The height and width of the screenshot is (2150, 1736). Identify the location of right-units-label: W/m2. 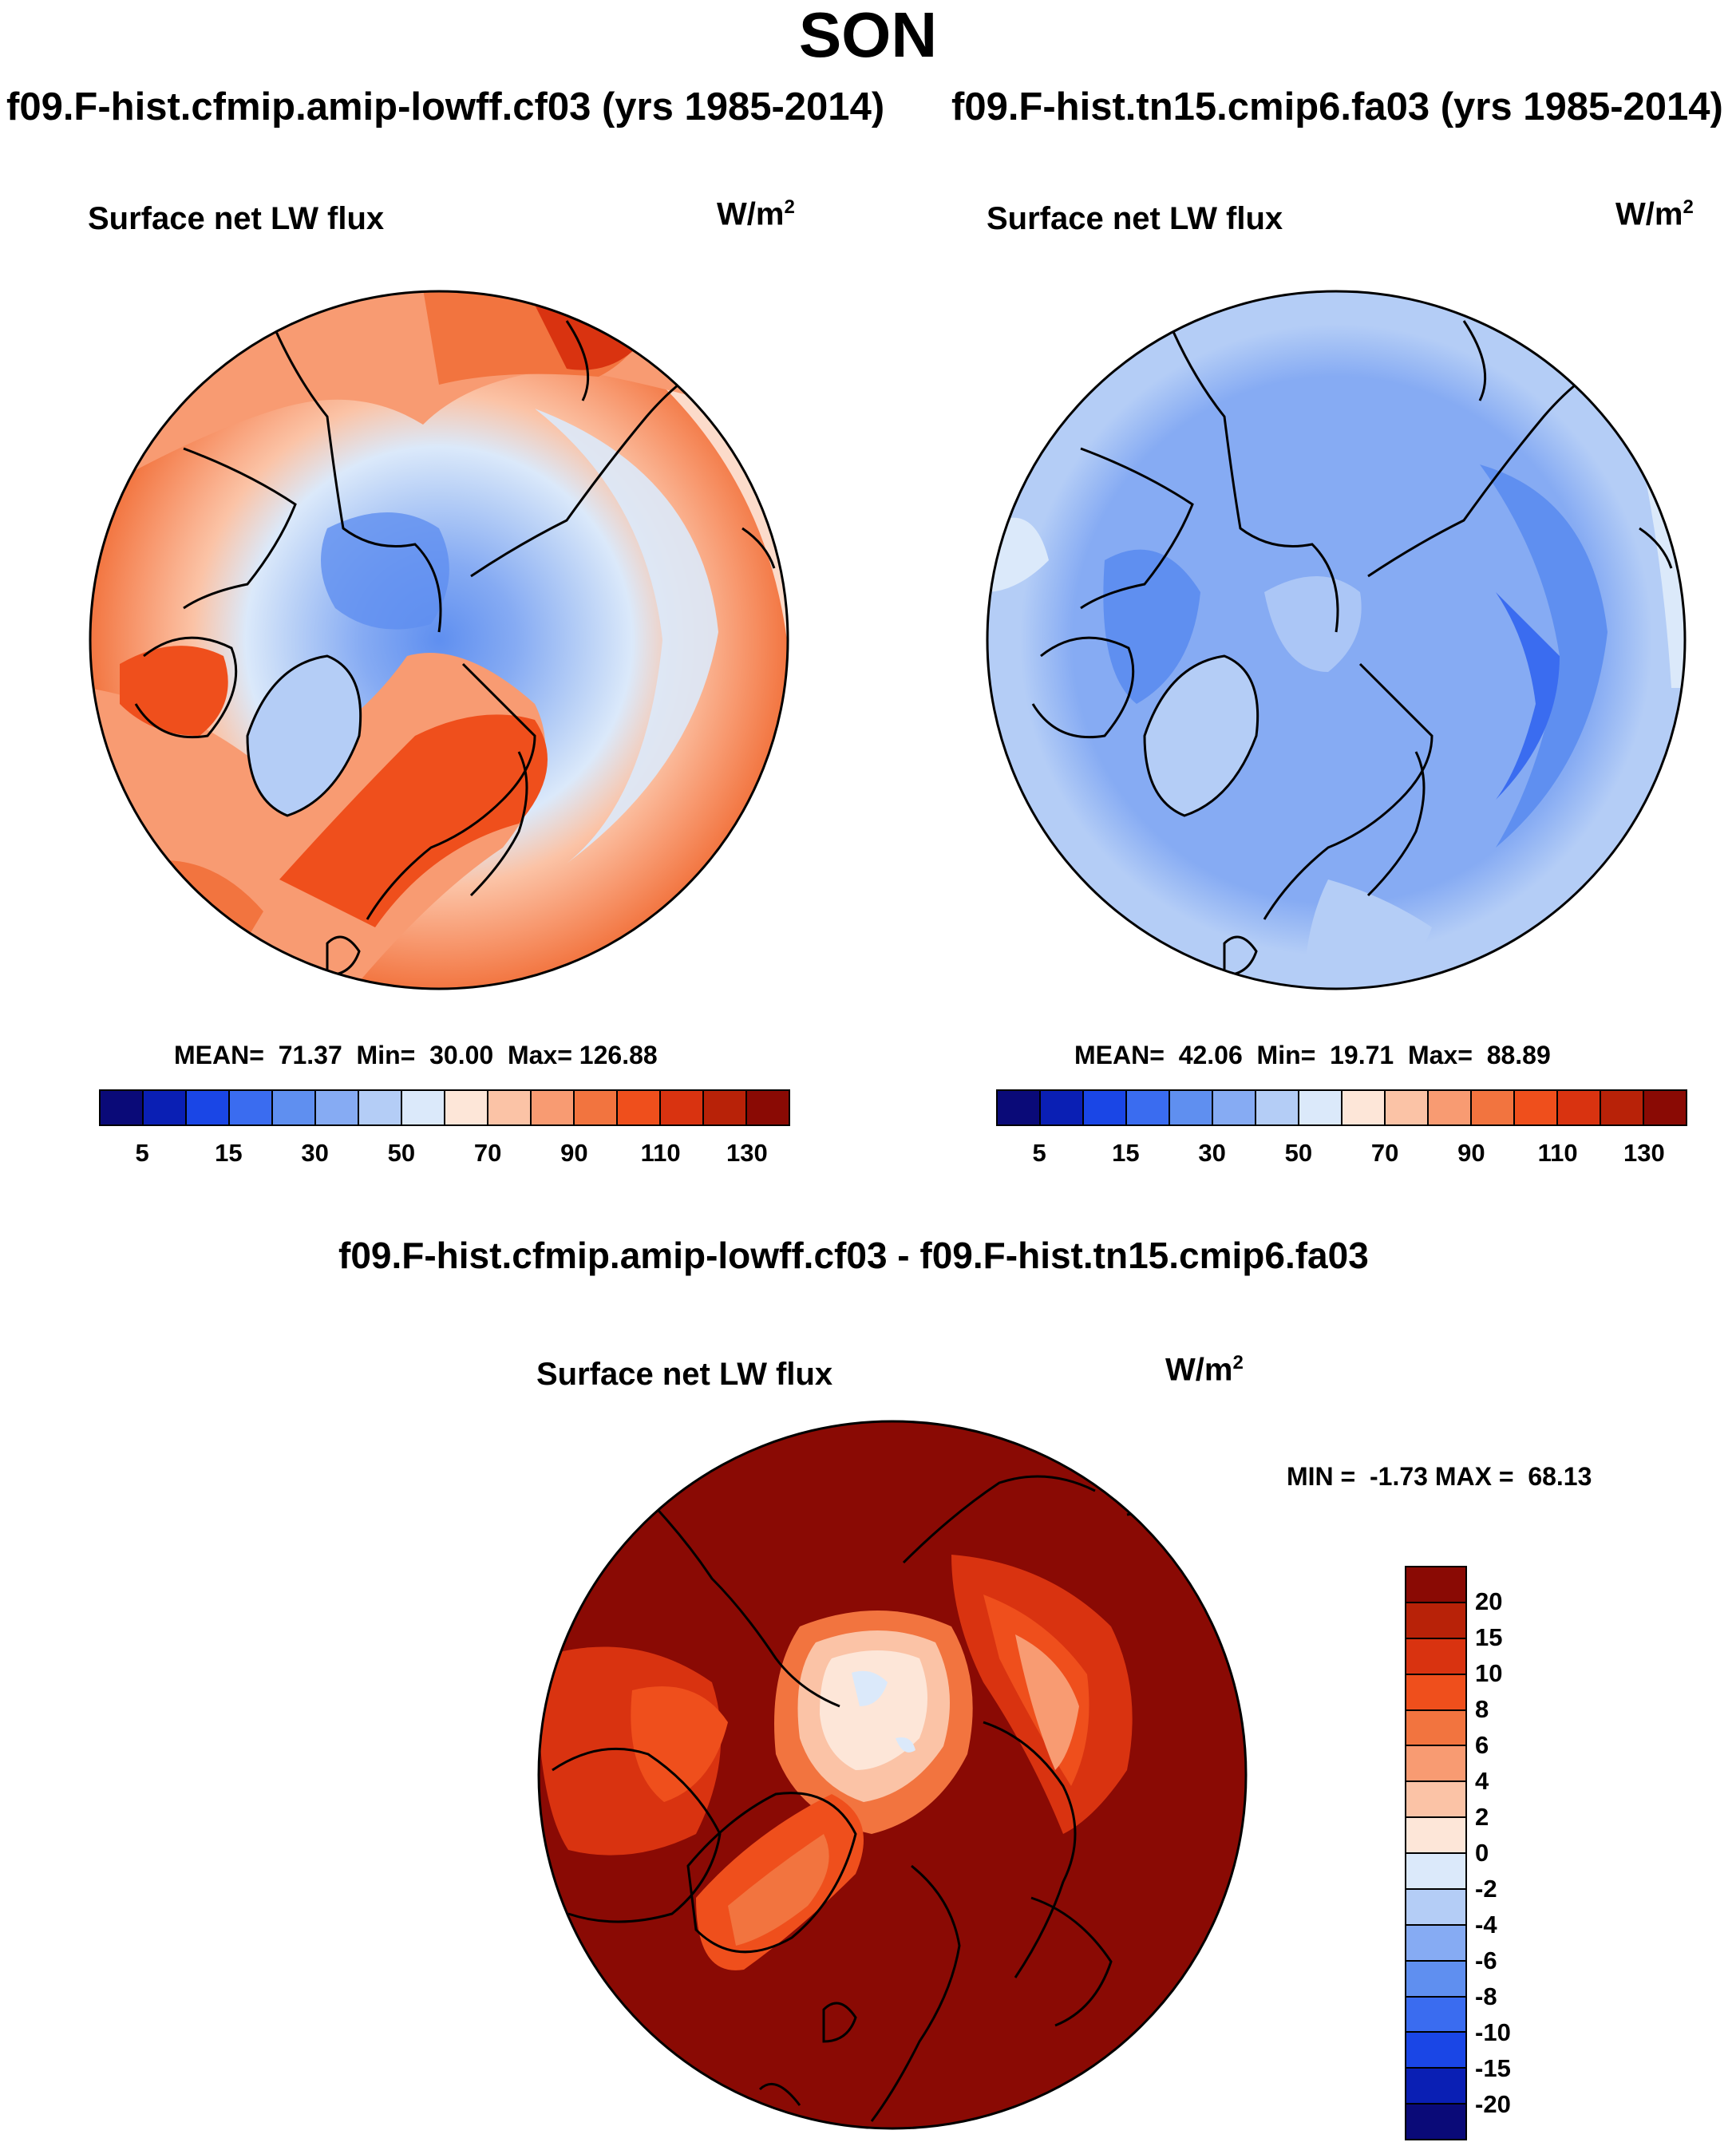
(1654, 214).